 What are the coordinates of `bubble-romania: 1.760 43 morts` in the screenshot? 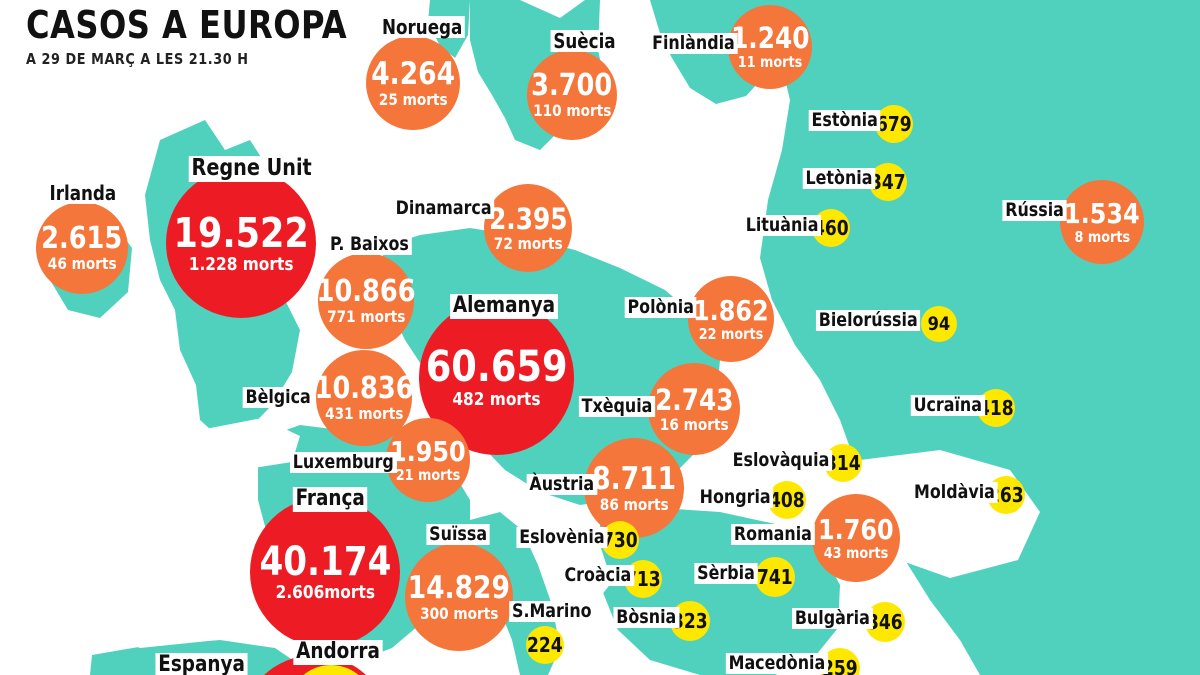 It's located at (856, 538).